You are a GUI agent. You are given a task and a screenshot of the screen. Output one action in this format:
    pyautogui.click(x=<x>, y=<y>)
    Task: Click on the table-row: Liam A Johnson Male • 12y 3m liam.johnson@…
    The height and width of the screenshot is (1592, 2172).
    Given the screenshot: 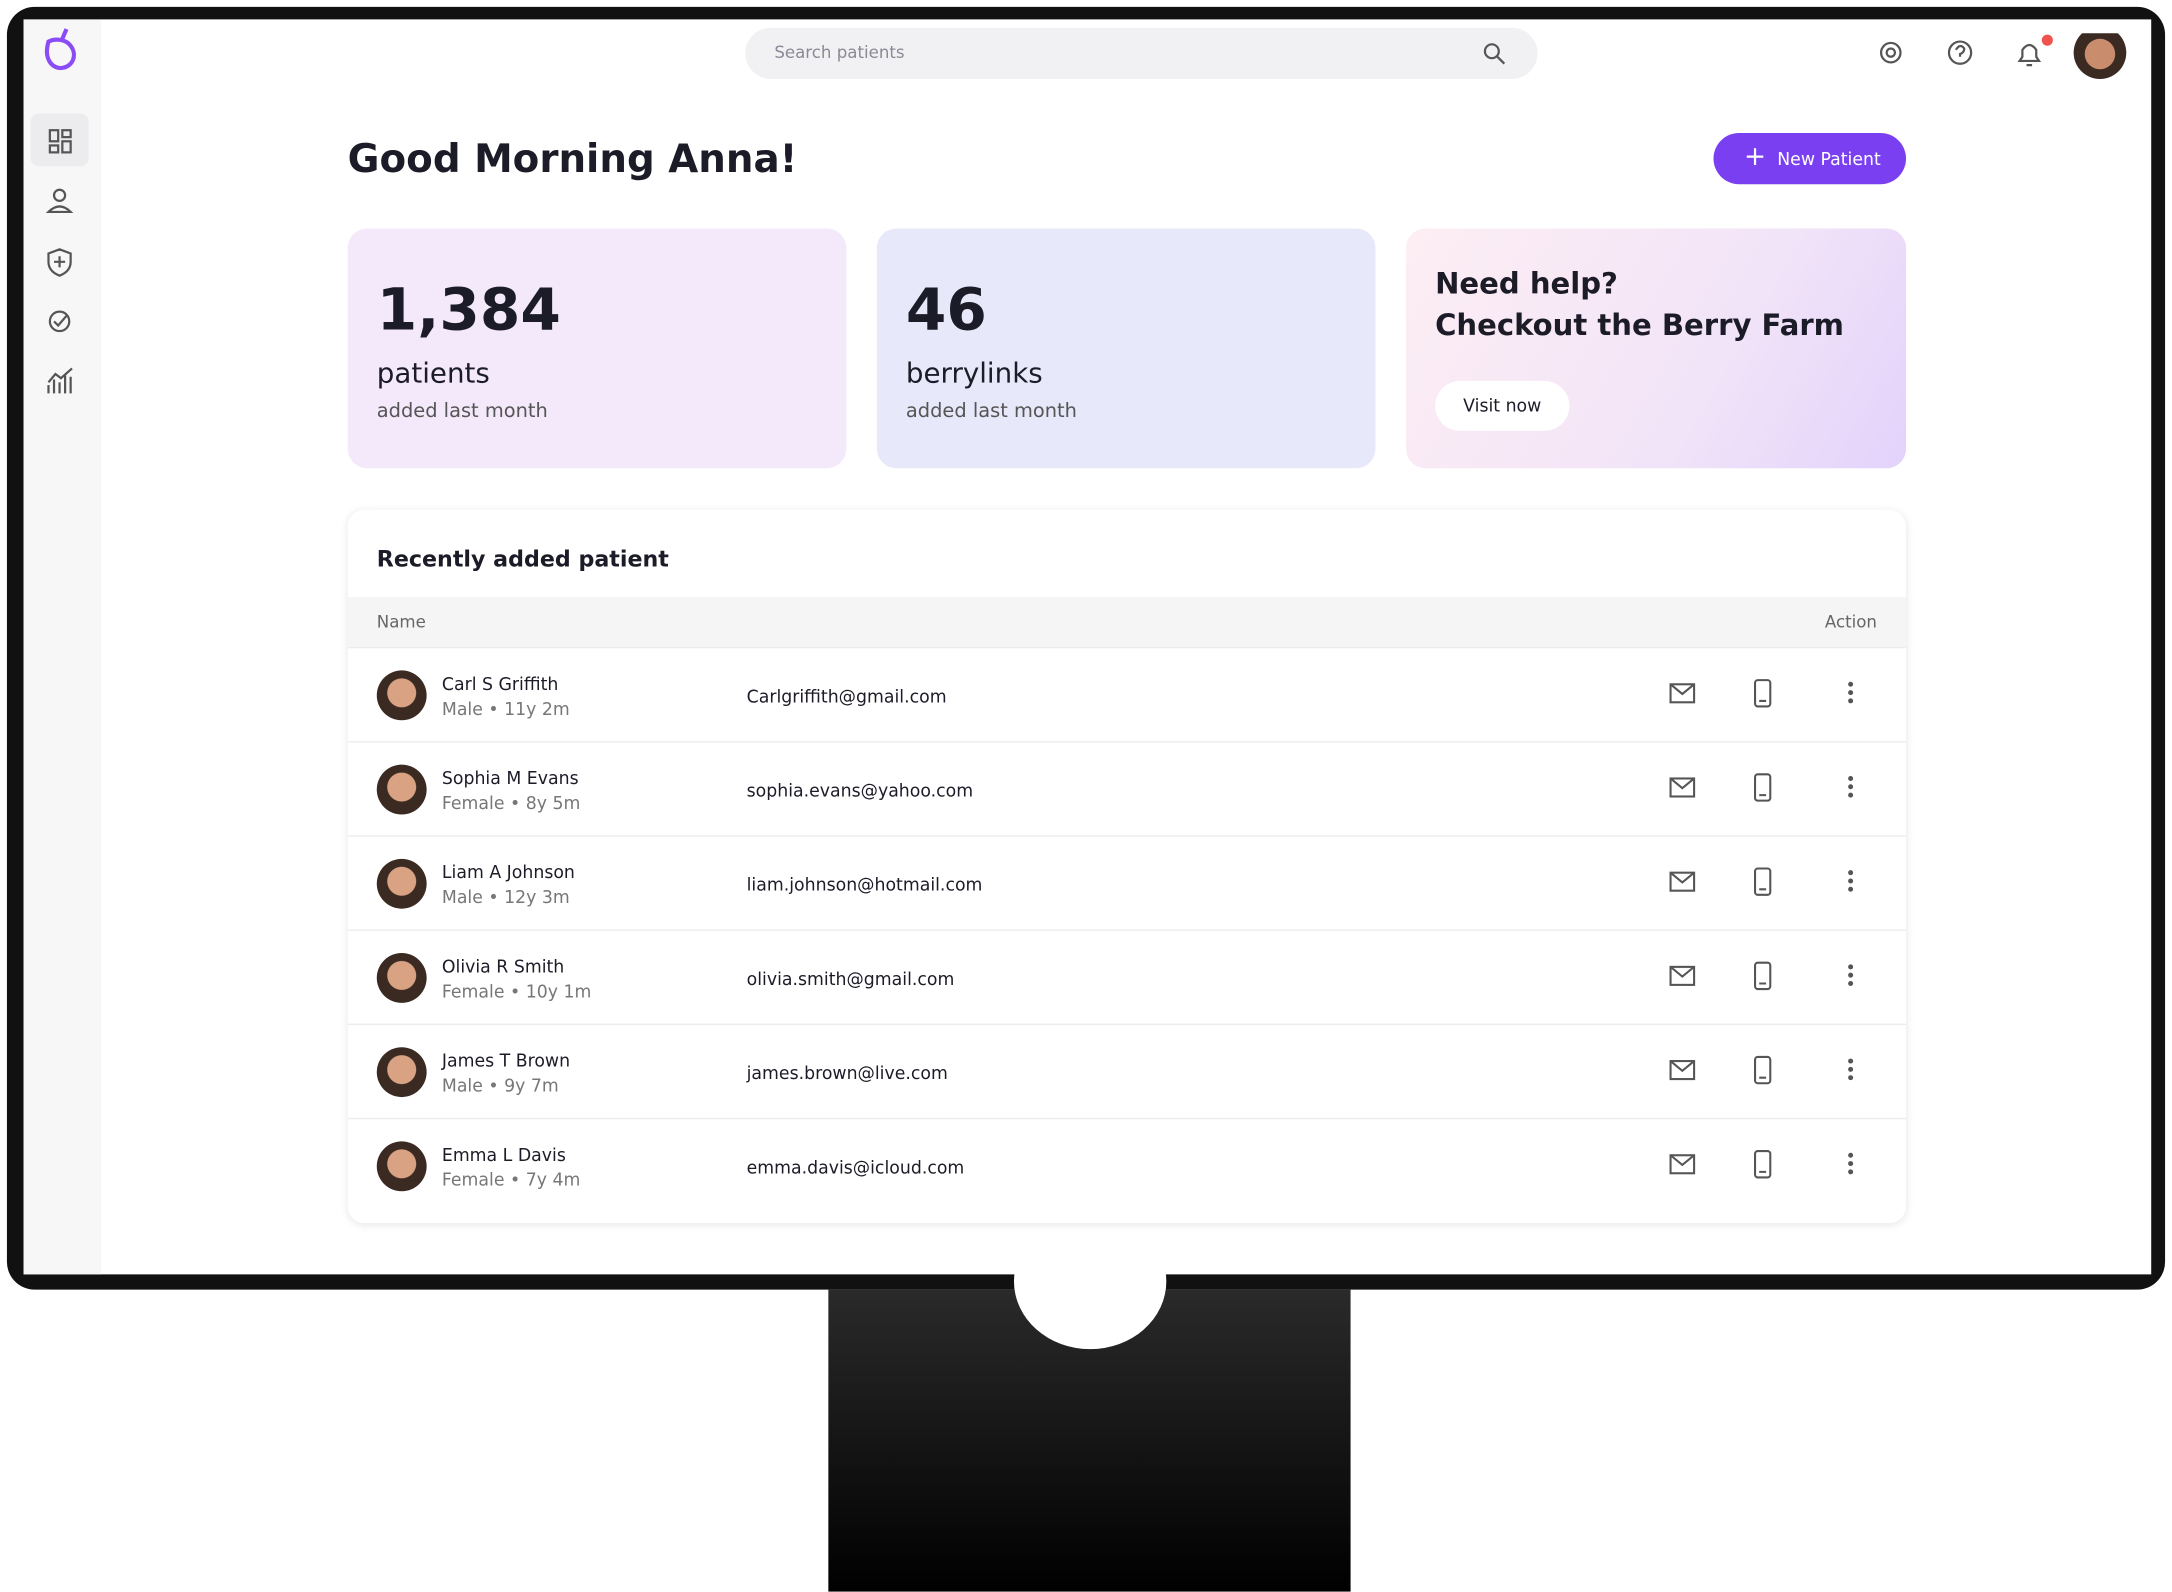 What is the action you would take?
    pyautogui.click(x=1127, y=883)
    